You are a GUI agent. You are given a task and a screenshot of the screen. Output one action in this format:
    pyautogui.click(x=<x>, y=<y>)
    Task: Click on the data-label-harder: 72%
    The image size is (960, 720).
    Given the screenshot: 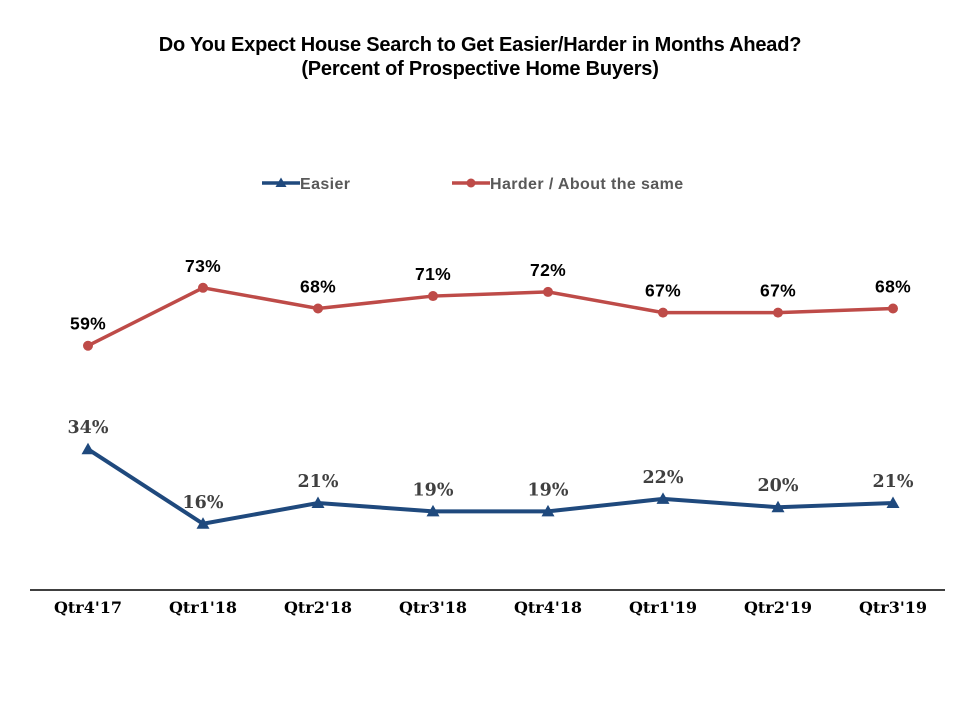 What is the action you would take?
    pyautogui.click(x=548, y=270)
    